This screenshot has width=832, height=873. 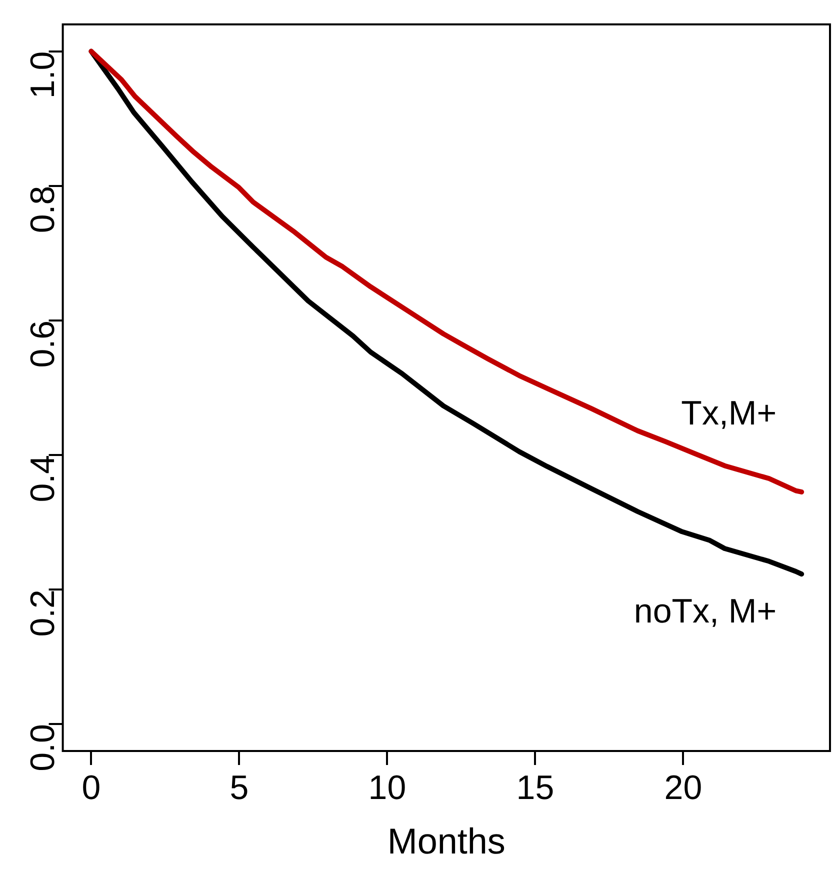 What do you see at coordinates (43, 478) in the screenshot?
I see `y-tick-label: 0.4` at bounding box center [43, 478].